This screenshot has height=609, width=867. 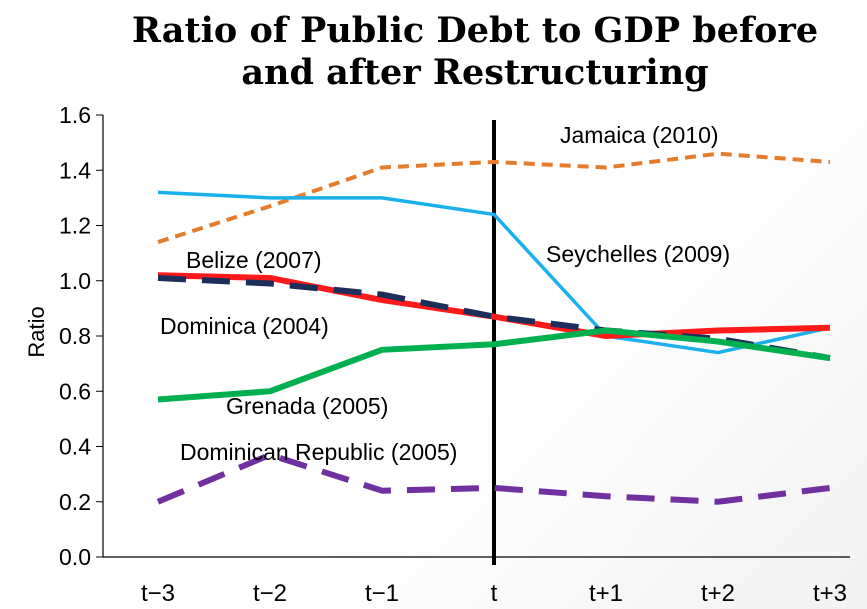 I want to click on series-label-dominican-republic-2005: Dominican Republic (2005), so click(x=318, y=452).